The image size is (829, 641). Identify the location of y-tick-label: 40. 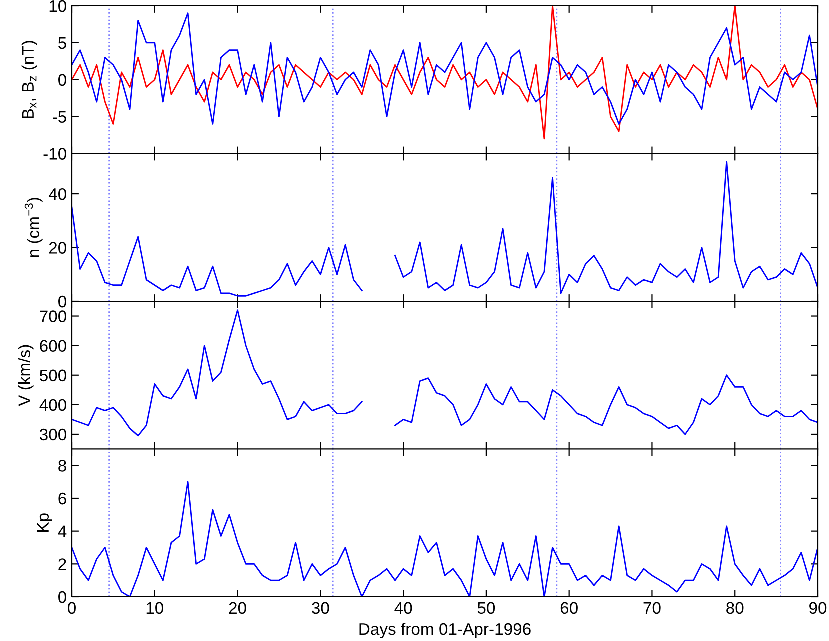
(57, 194).